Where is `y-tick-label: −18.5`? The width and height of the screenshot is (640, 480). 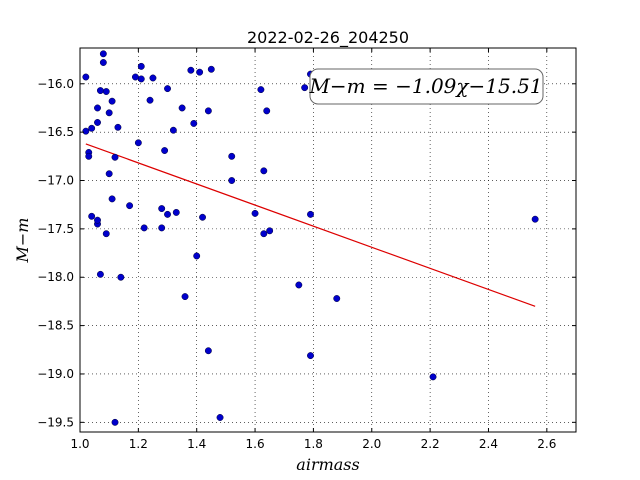
y-tick-label: −18.5 is located at coordinates (55, 326).